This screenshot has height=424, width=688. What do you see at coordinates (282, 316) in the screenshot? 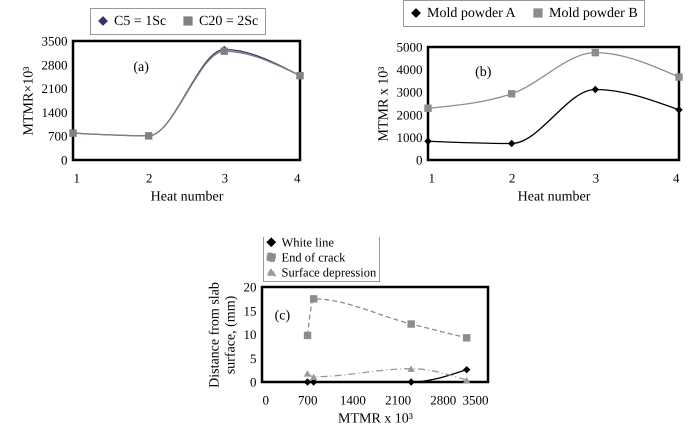
I see `annotation: (c)` at bounding box center [282, 316].